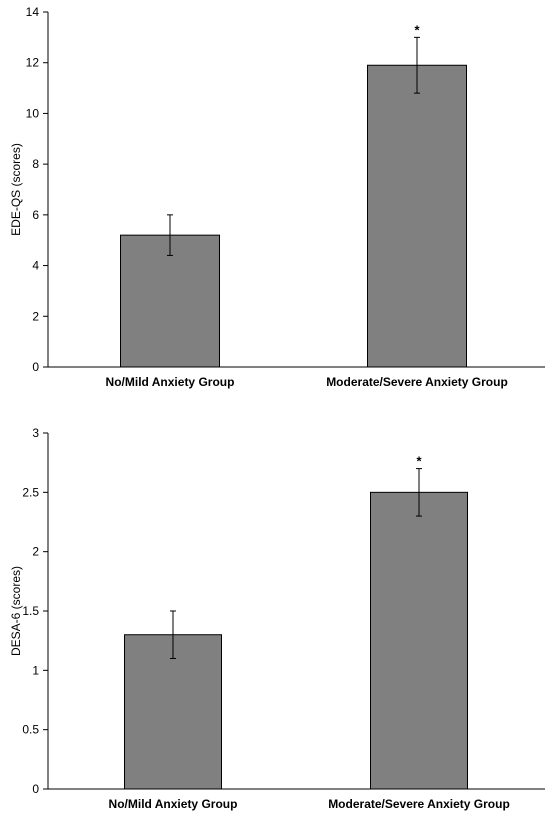 The width and height of the screenshot is (550, 817). I want to click on y-axis-title: DESA-6 (scores), so click(16, 611).